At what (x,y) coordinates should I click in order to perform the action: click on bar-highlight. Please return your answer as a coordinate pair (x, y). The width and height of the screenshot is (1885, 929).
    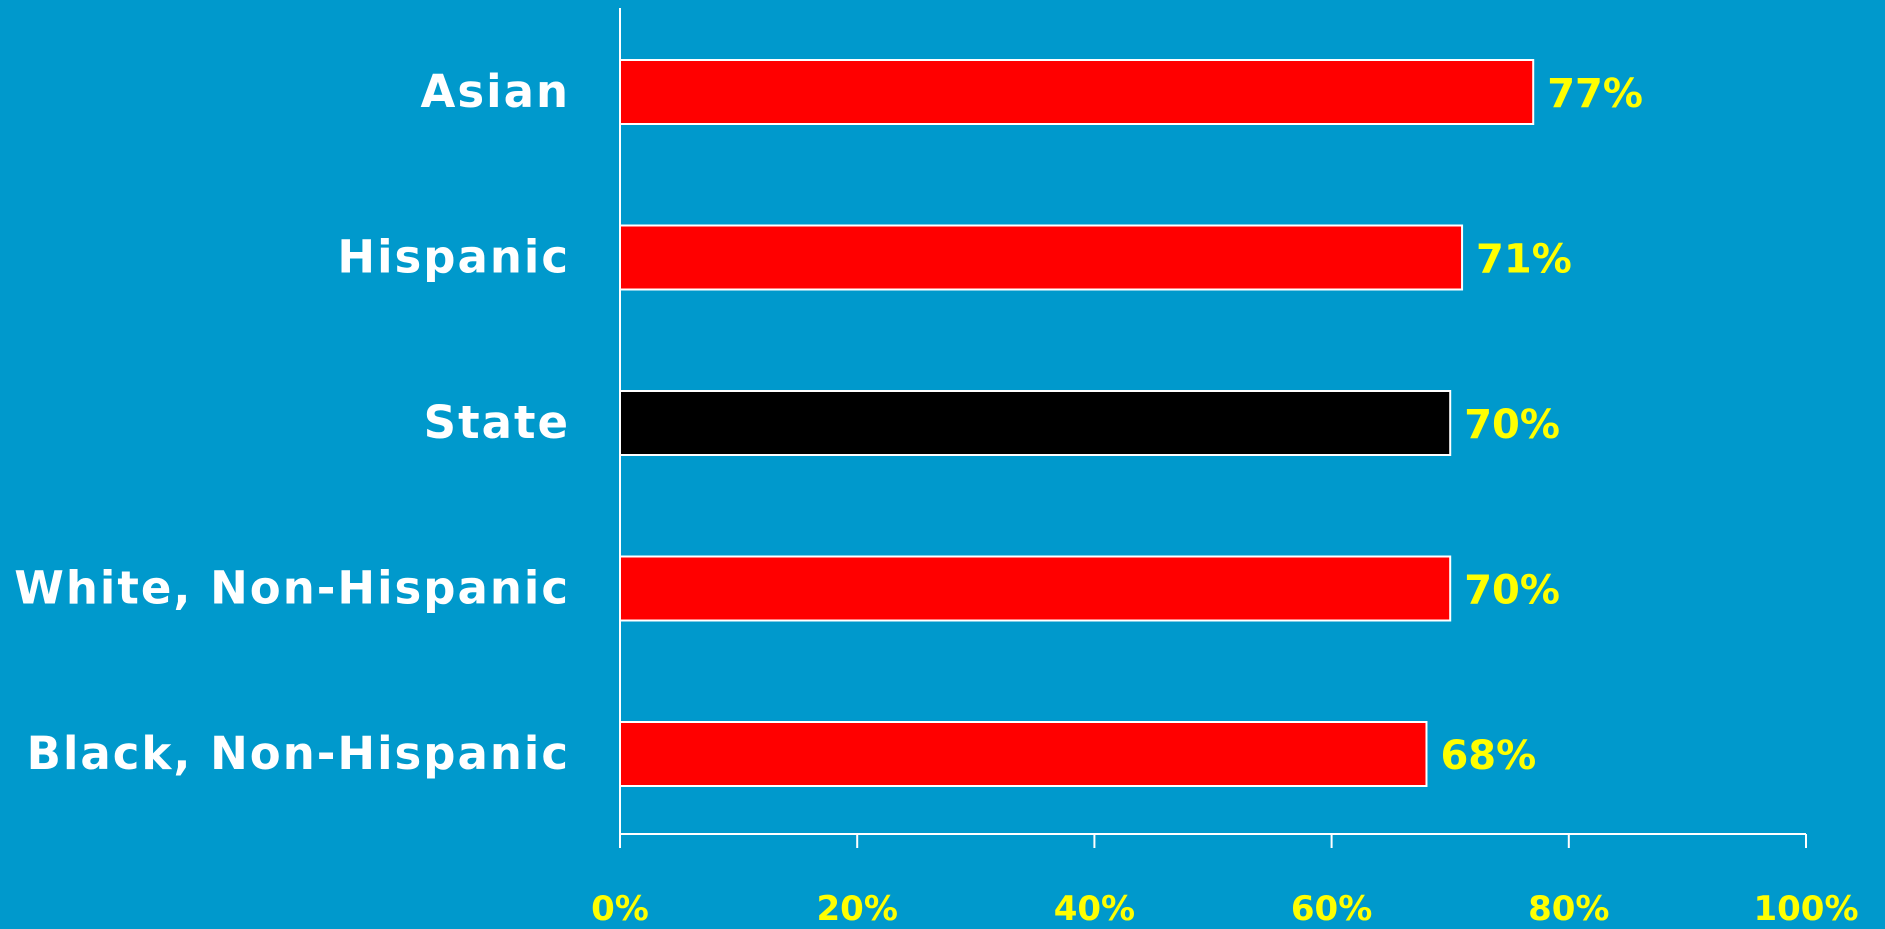
    Looking at the image, I should click on (1035, 423).